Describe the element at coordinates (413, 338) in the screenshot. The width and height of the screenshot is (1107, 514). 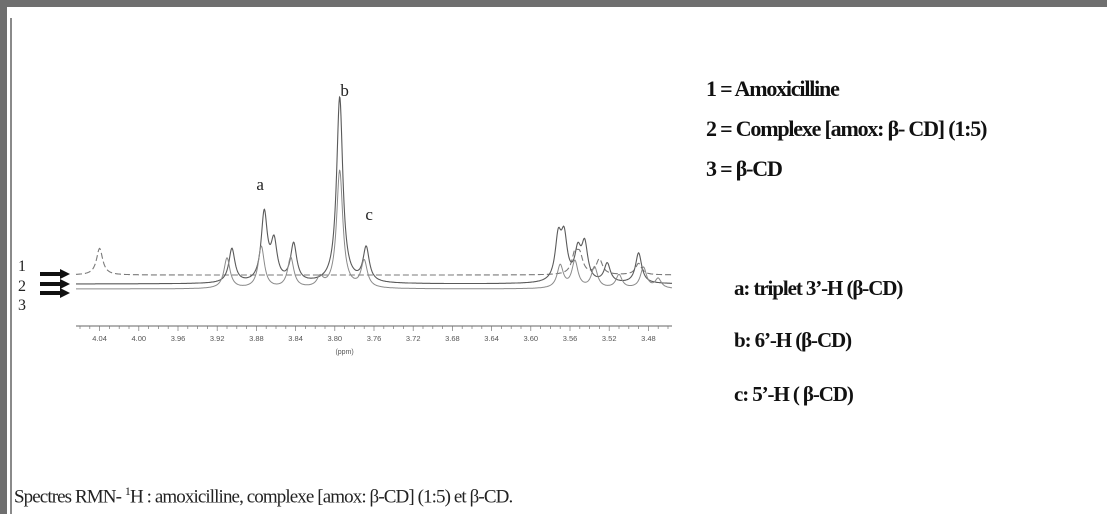
I see `x-tick-label: 3.72` at that location.